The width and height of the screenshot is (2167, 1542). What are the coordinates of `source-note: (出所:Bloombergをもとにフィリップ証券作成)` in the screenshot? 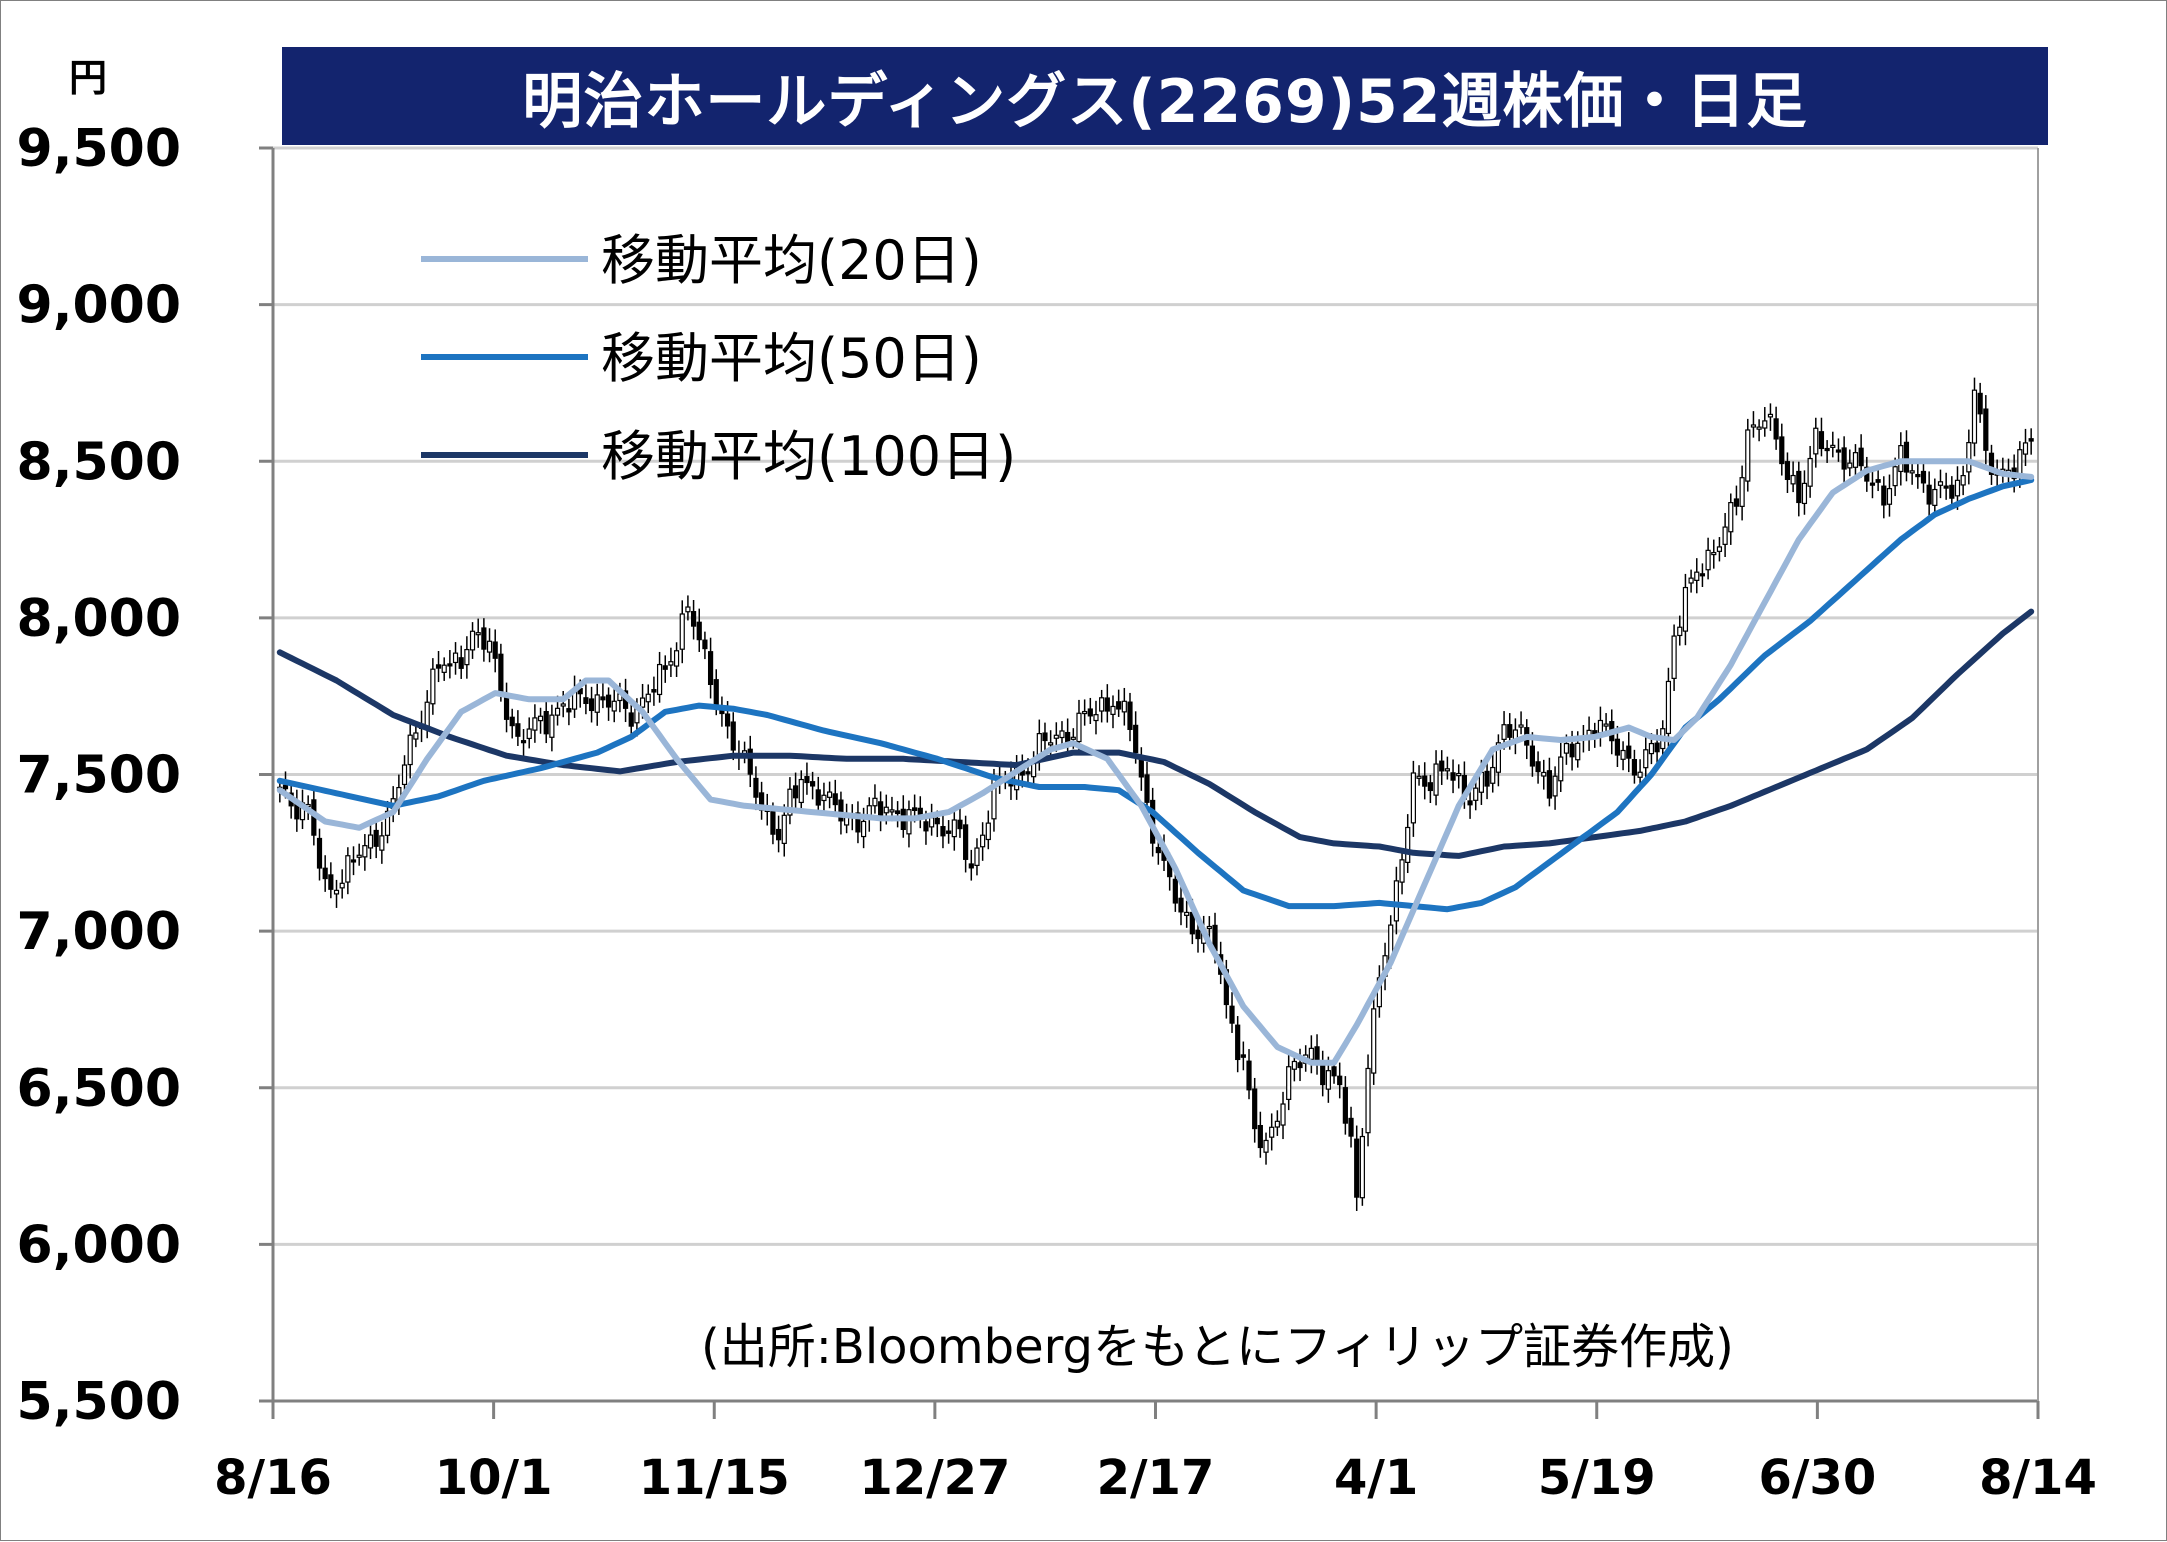 It's located at (1217, 1347).